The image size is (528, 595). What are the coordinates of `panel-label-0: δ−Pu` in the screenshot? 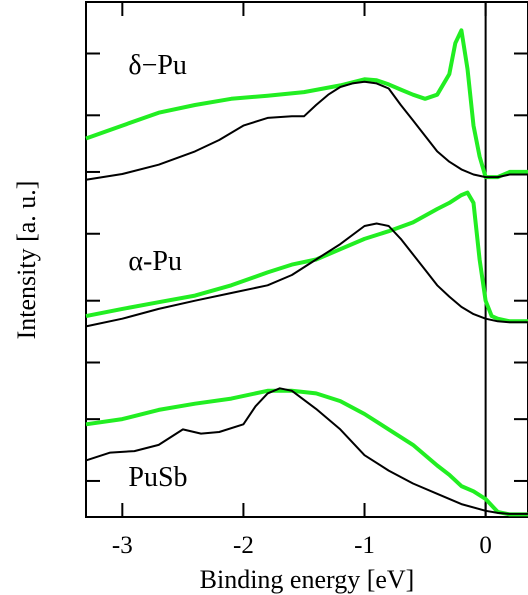 It's located at (157, 65).